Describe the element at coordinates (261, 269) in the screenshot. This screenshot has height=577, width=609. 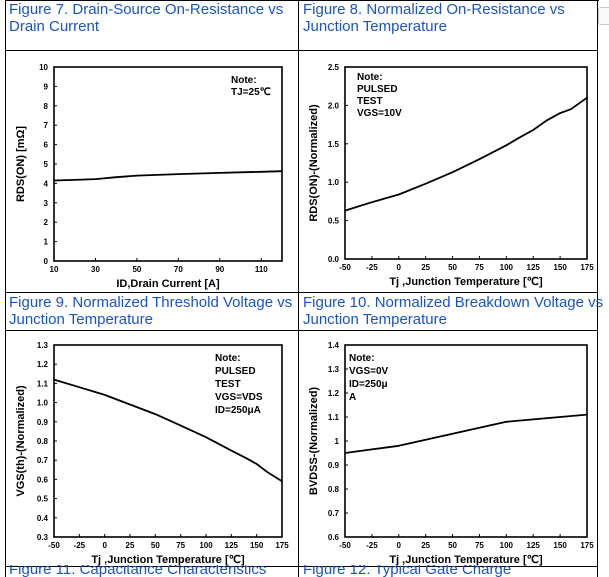
I see `x-tick-label: 110` at that location.